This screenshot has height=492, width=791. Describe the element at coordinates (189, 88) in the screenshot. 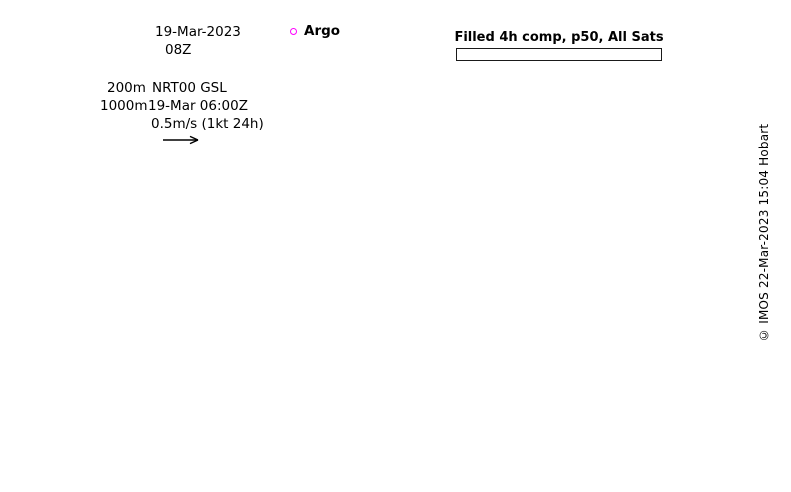

I see `annotation-gsl-name: NRT00 GSL` at that location.